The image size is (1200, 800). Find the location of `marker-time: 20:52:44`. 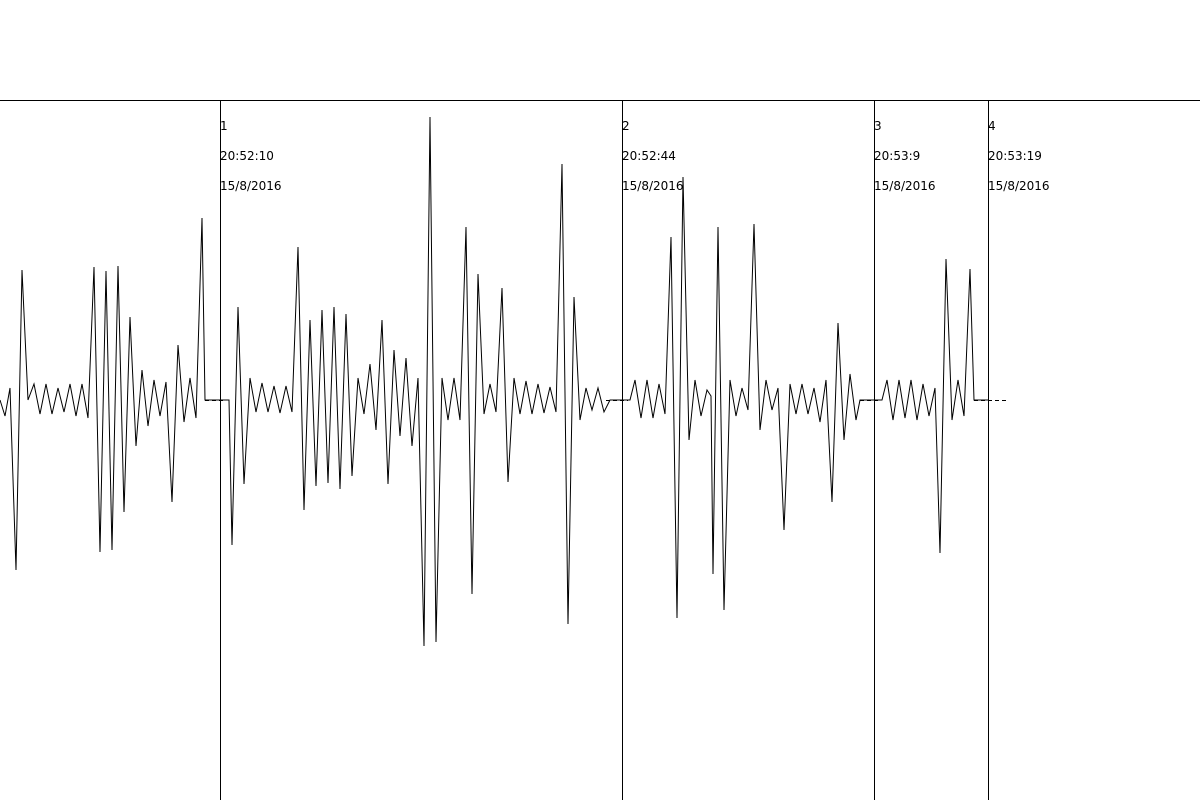

marker-time: 20:52:44 is located at coordinates (649, 156).